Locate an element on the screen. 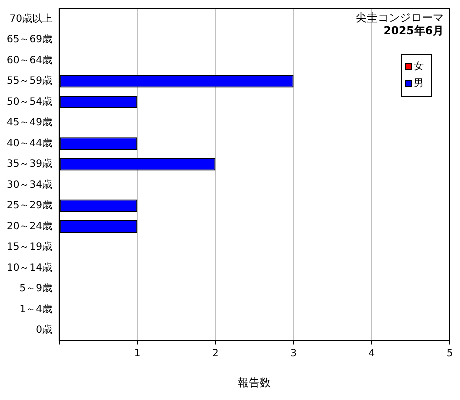  x-tick-label: 2 is located at coordinates (215, 354).